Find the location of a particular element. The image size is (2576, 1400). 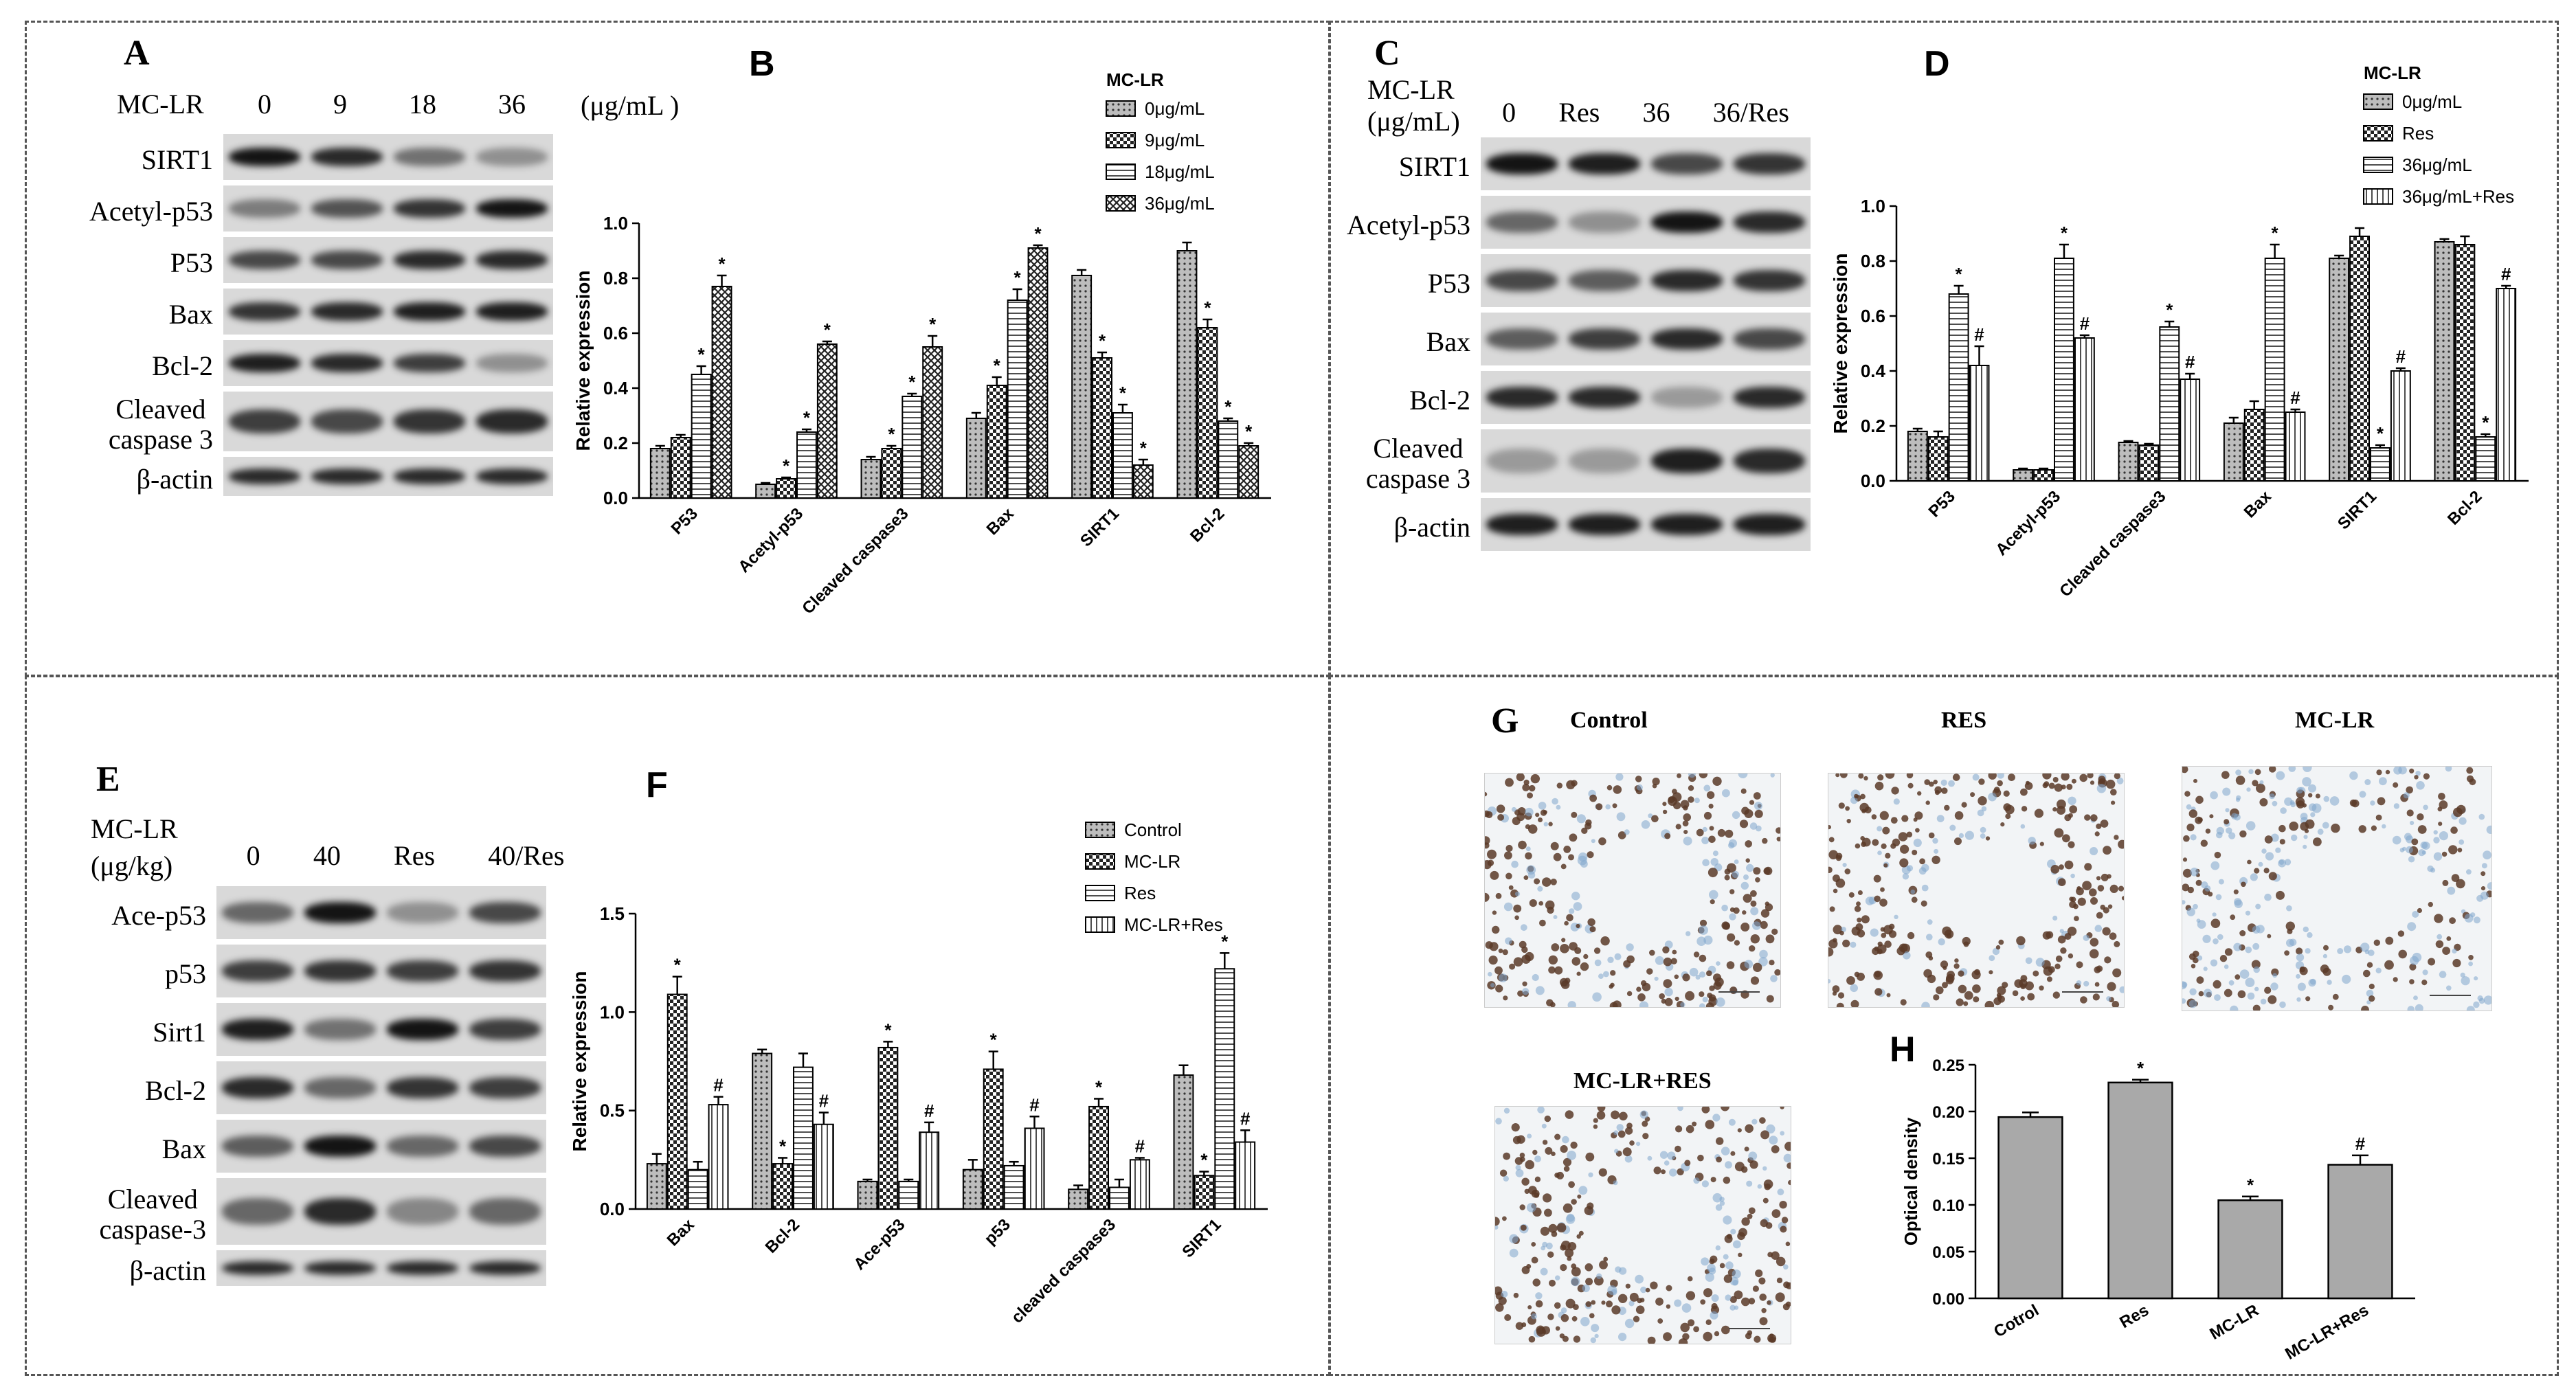

y-tick-label: 0.5 is located at coordinates (612, 1110).